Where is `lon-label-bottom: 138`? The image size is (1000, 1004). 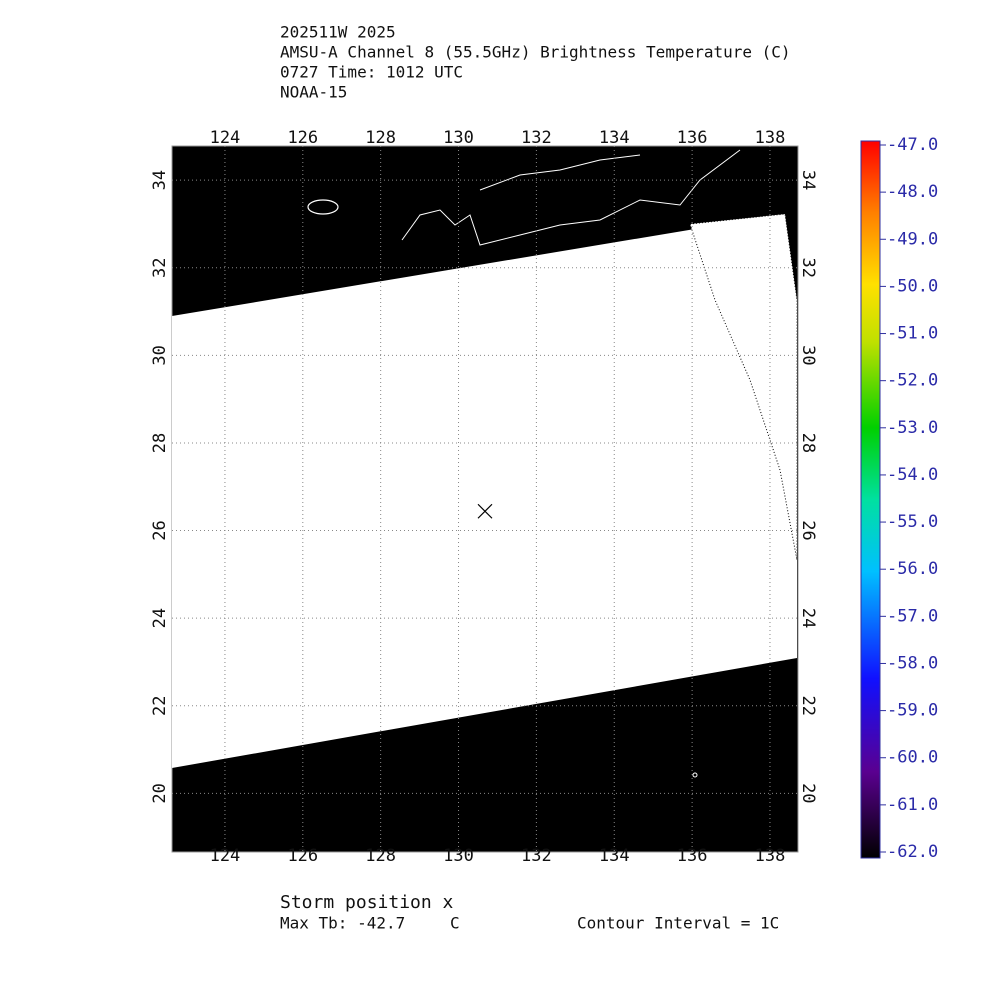 lon-label-bottom: 138 is located at coordinates (770, 856).